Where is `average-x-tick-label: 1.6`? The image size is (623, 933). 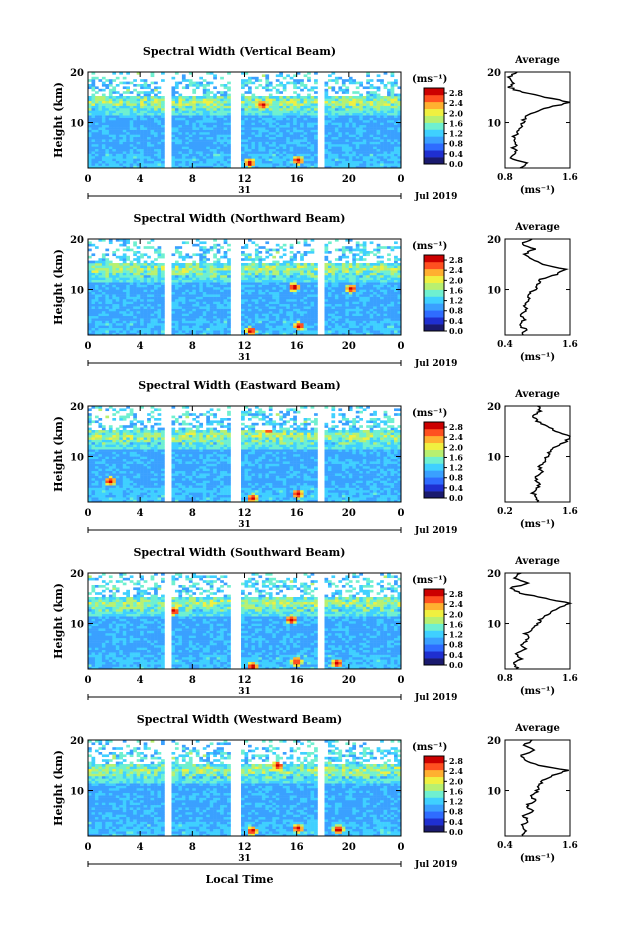 average-x-tick-label: 1.6 is located at coordinates (570, 178).